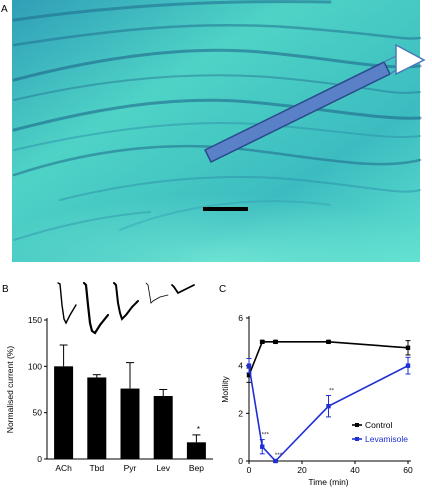  What do you see at coordinates (240, 413) in the screenshot?
I see `line-y-tick-label: 2` at bounding box center [240, 413].